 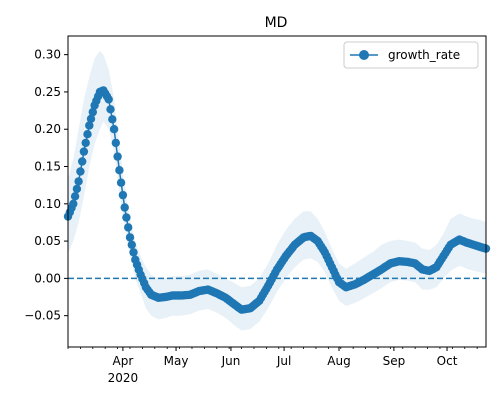 I want to click on y-tick-label: 0.30, so click(x=47, y=55).